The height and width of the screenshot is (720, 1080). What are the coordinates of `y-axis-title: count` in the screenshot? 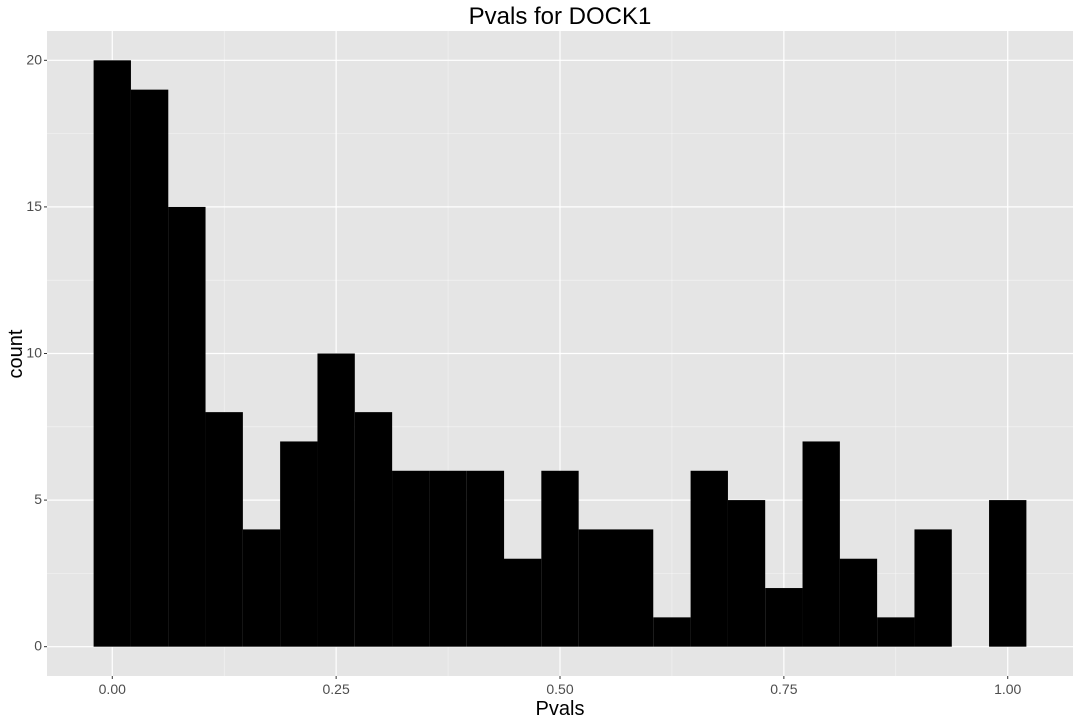 It's located at (16, 353).